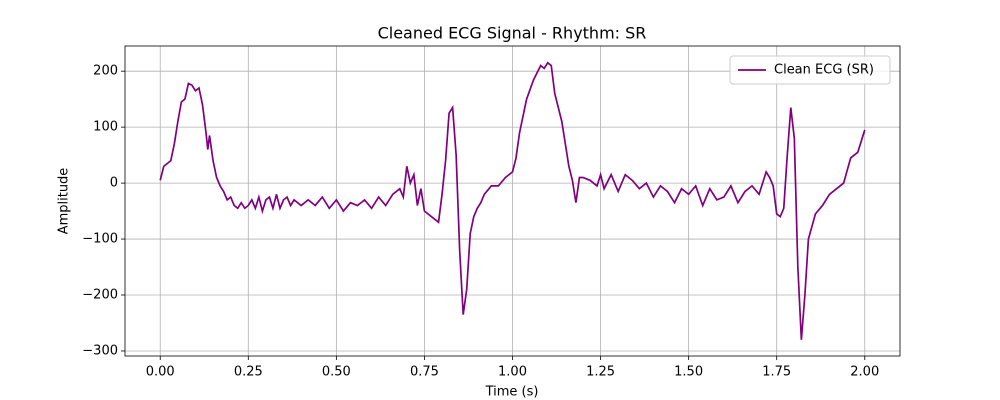 The height and width of the screenshot is (400, 1000). What do you see at coordinates (100, 350) in the screenshot?
I see `y-tick-label: −300` at bounding box center [100, 350].